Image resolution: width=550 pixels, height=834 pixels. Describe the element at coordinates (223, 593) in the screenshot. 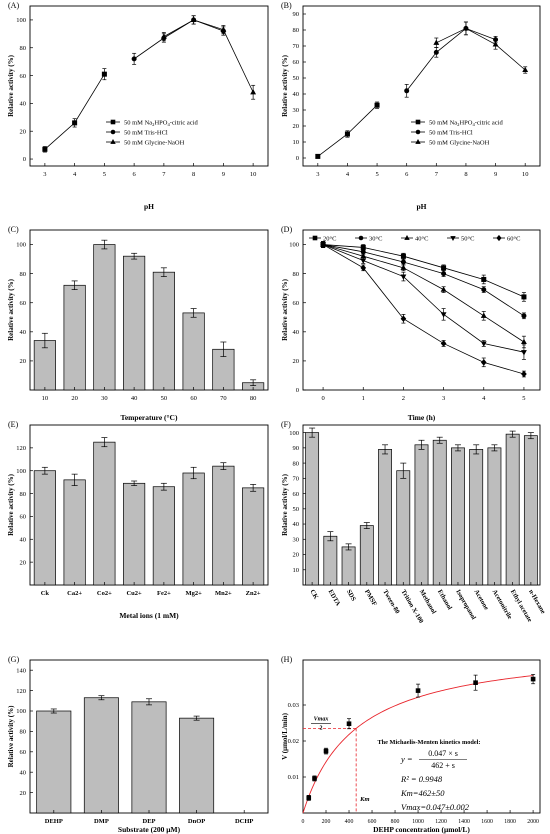

I see `x-tick-label: Mn2+` at that location.